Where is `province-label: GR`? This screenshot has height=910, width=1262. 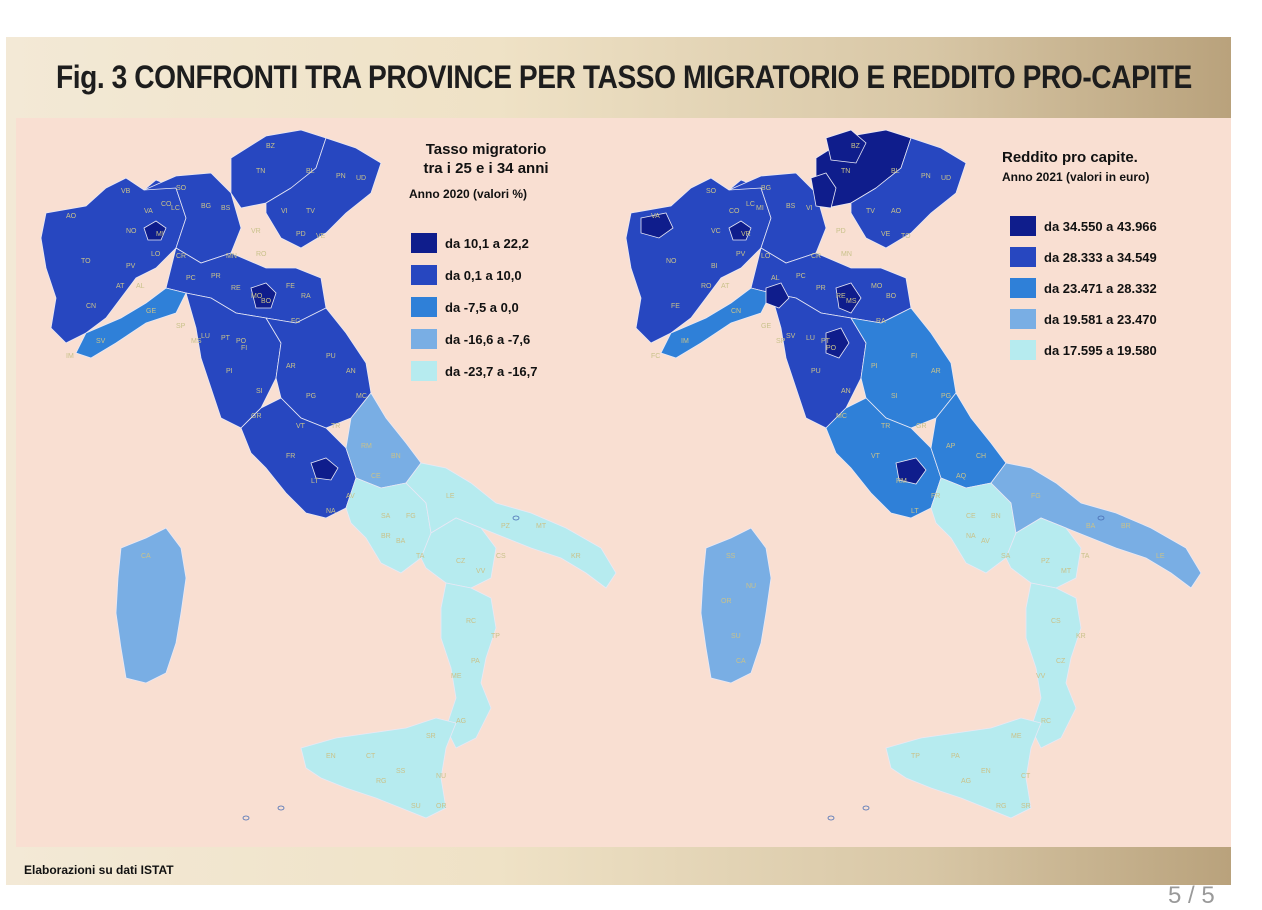 province-label: GR is located at coordinates (256, 416).